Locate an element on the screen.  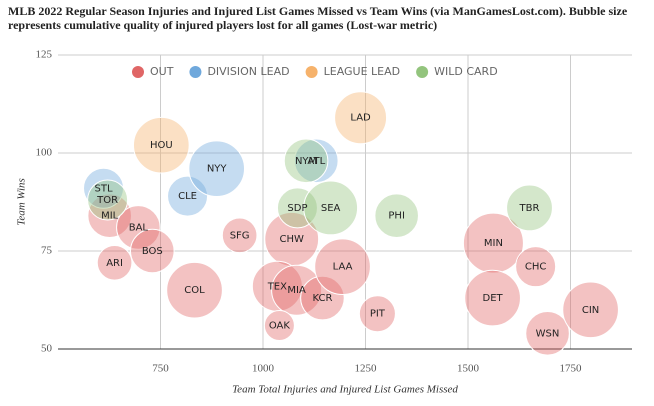
data-label: PHI is located at coordinates (396, 216).